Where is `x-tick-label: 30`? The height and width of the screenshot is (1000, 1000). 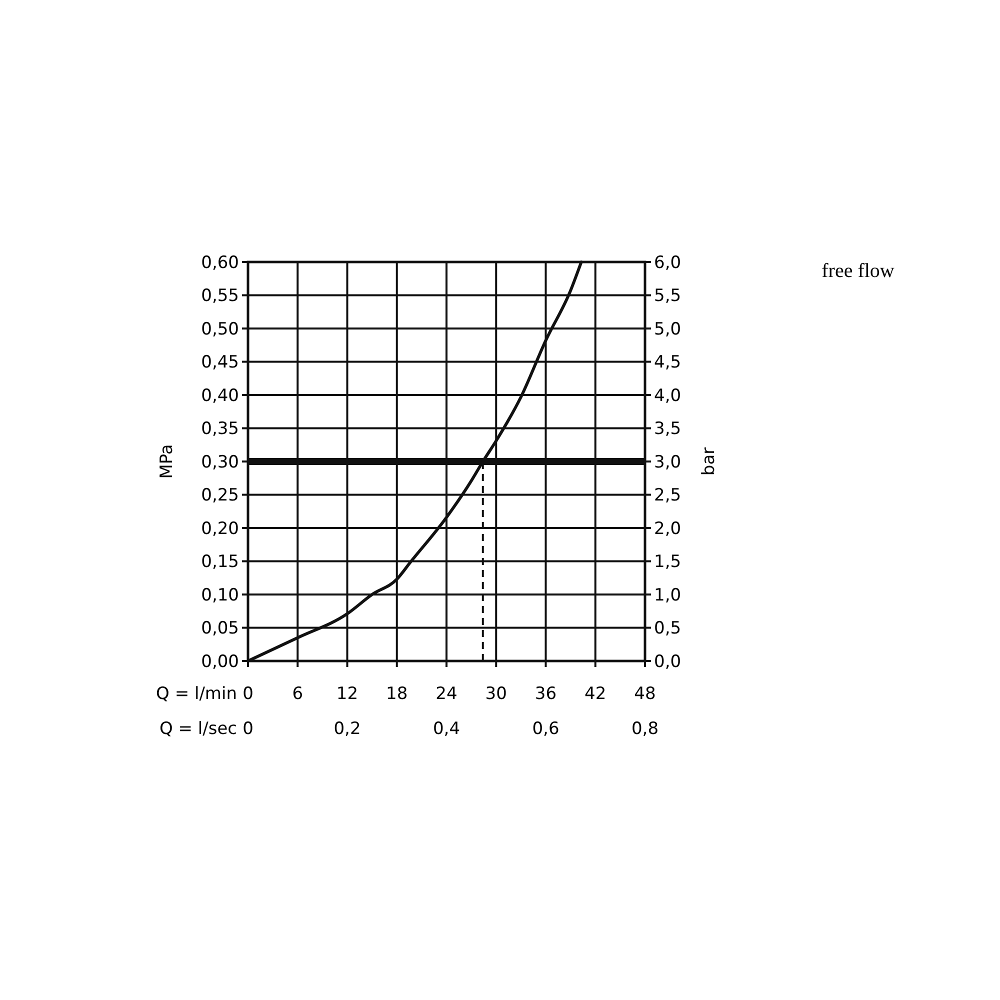
x-tick-label: 30 is located at coordinates (496, 694).